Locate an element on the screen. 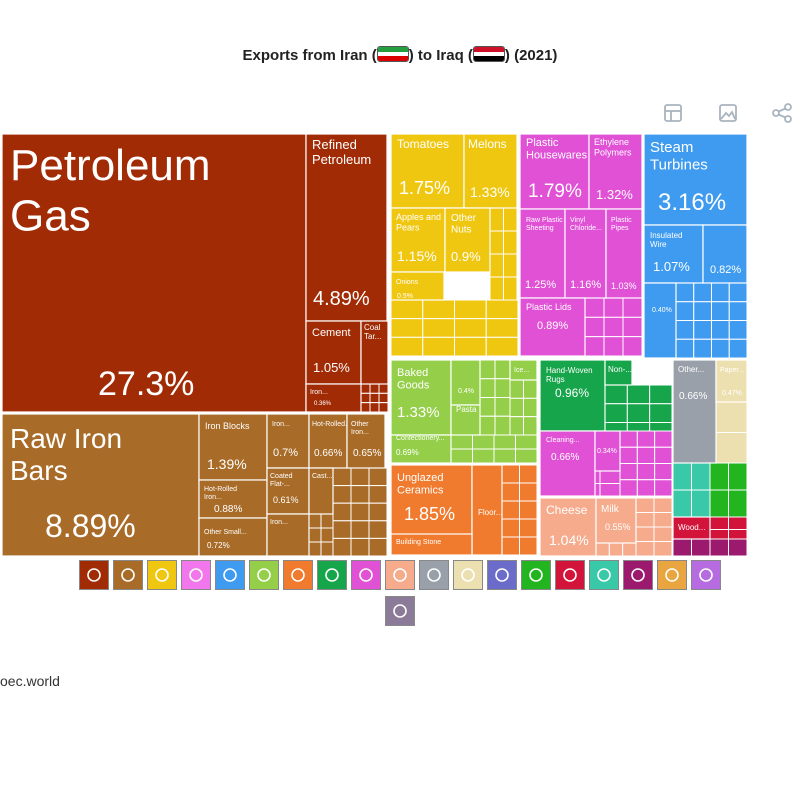  fruit-icon is located at coordinates (162, 575).